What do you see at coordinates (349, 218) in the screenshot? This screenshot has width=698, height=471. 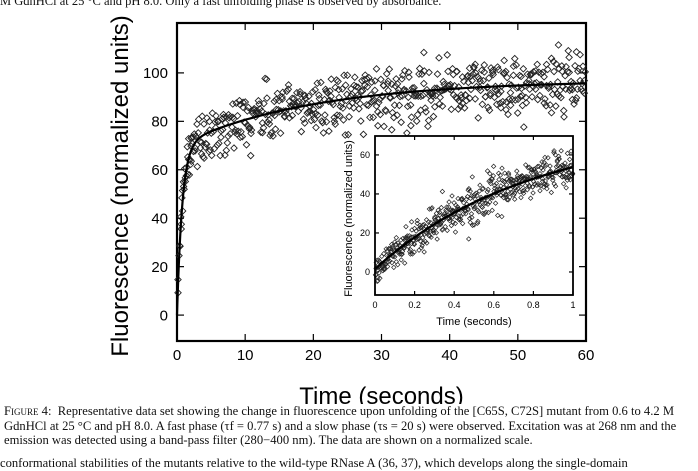 I see `inset-y-axis-label: Fluorescence (normalized units)` at bounding box center [349, 218].